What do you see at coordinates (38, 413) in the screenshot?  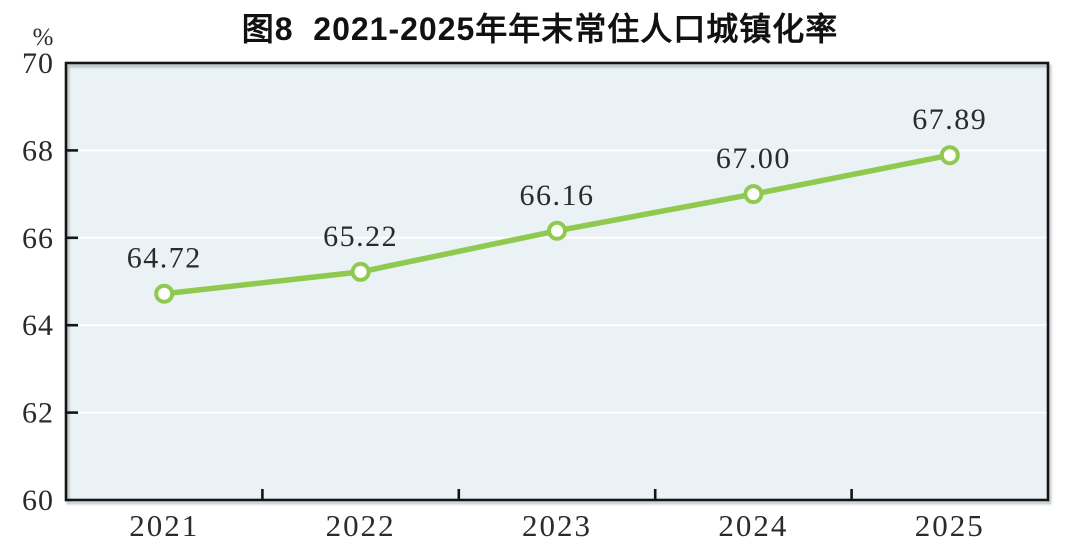 I see `y-axis-label: 62` at bounding box center [38, 413].